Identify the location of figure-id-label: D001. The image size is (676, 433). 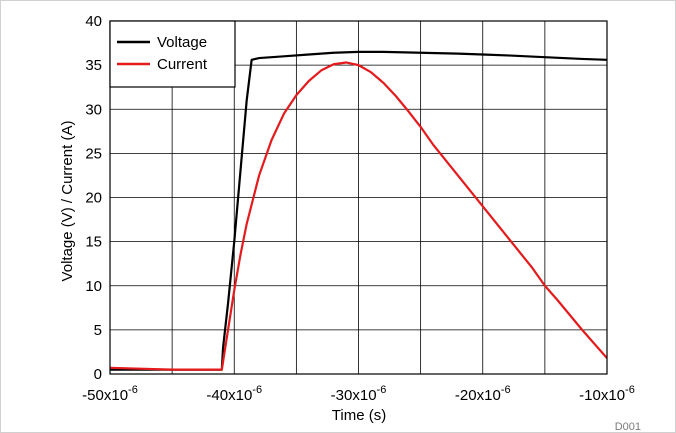
(628, 427).